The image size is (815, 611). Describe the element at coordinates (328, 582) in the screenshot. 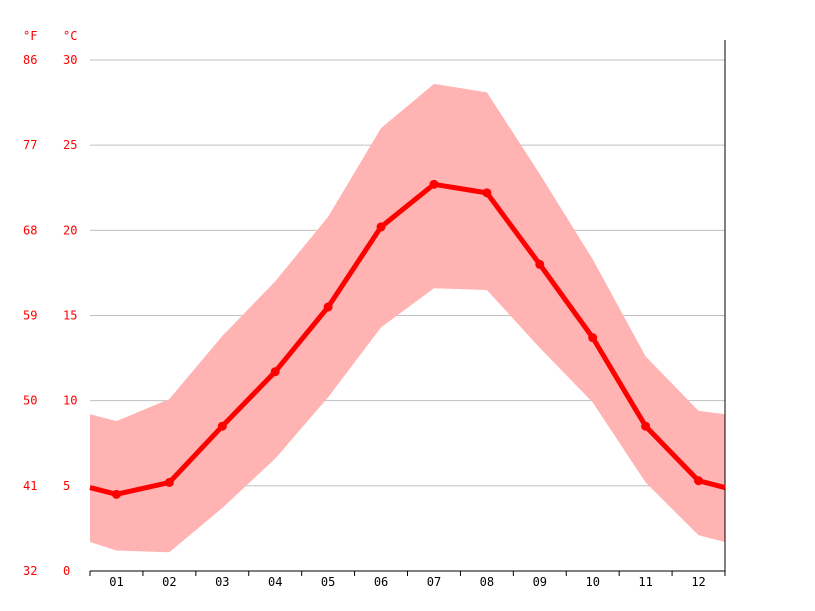

I see `month-label-05: 05` at that location.